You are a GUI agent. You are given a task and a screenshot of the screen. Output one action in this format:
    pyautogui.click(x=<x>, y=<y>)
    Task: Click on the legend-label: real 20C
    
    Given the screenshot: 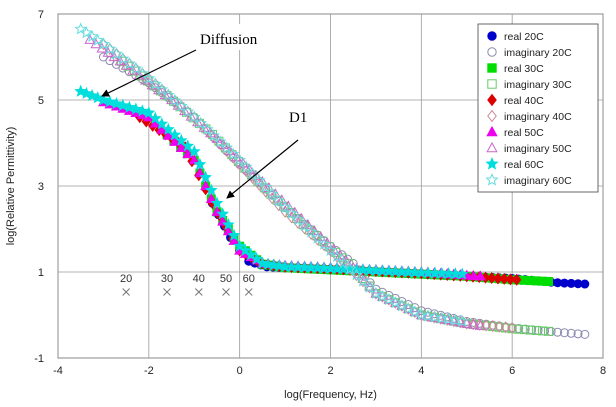 What is the action you would take?
    pyautogui.click(x=524, y=37)
    